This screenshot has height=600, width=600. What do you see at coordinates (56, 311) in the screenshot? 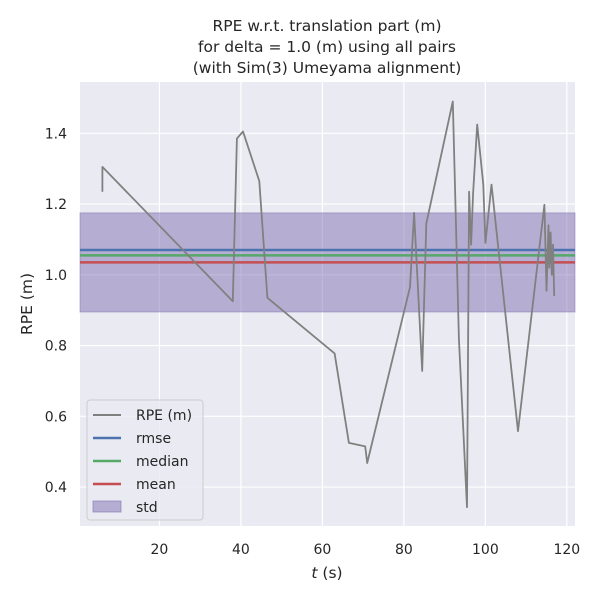
I see `y-axis-ticks: 0.4 0.6 0.8 1.0 1.2 1.4` at bounding box center [56, 311].